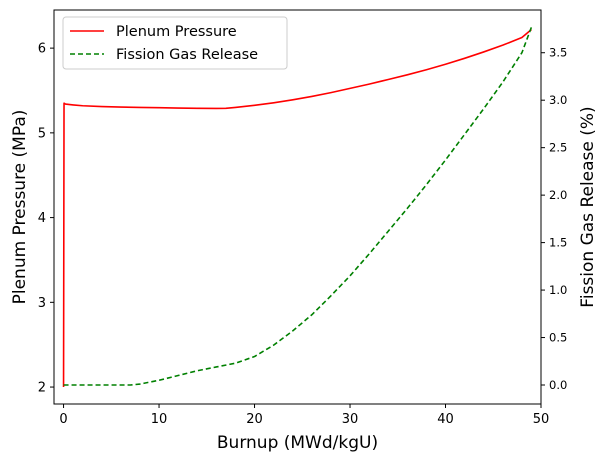  What do you see at coordinates (42, 303) in the screenshot?
I see `y-left-tick-label: 3` at bounding box center [42, 303].